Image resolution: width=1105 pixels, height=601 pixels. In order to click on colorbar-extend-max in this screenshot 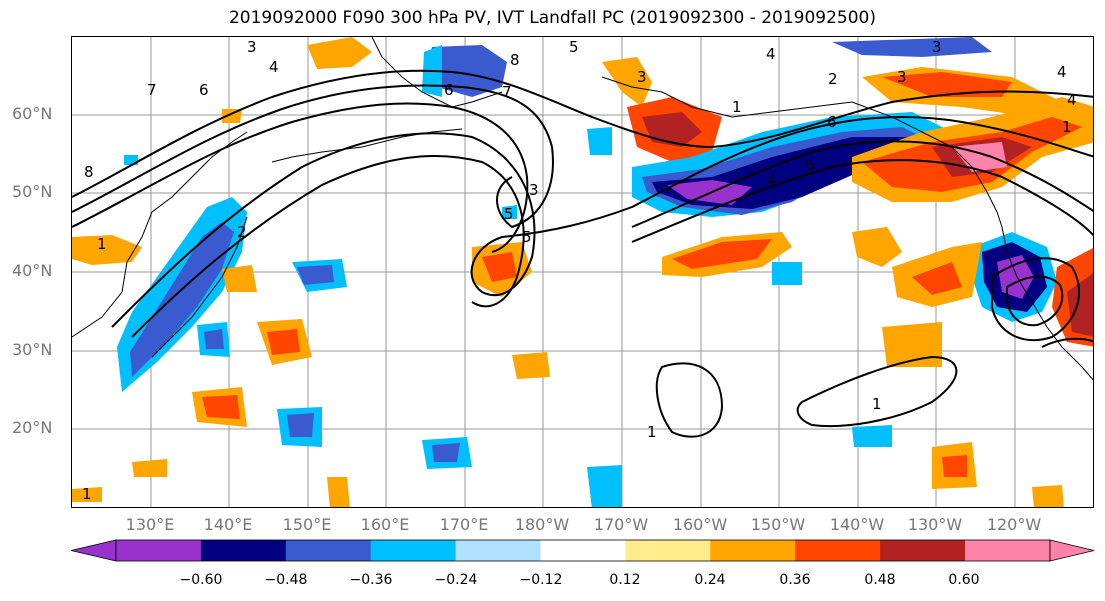, I will do `click(1072, 550)`.